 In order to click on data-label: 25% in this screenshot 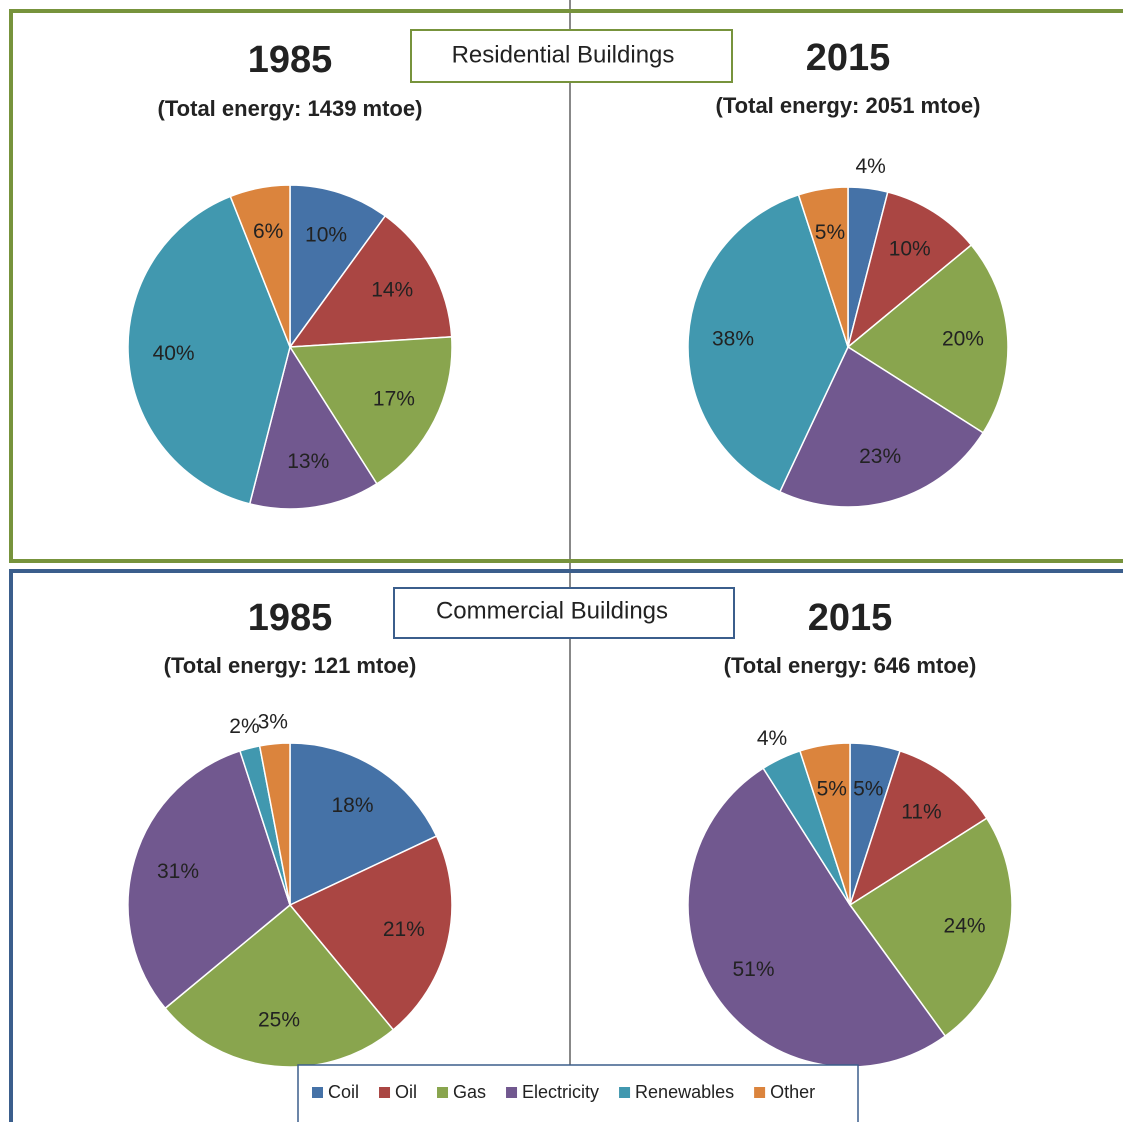, I will do `click(279, 1020)`.